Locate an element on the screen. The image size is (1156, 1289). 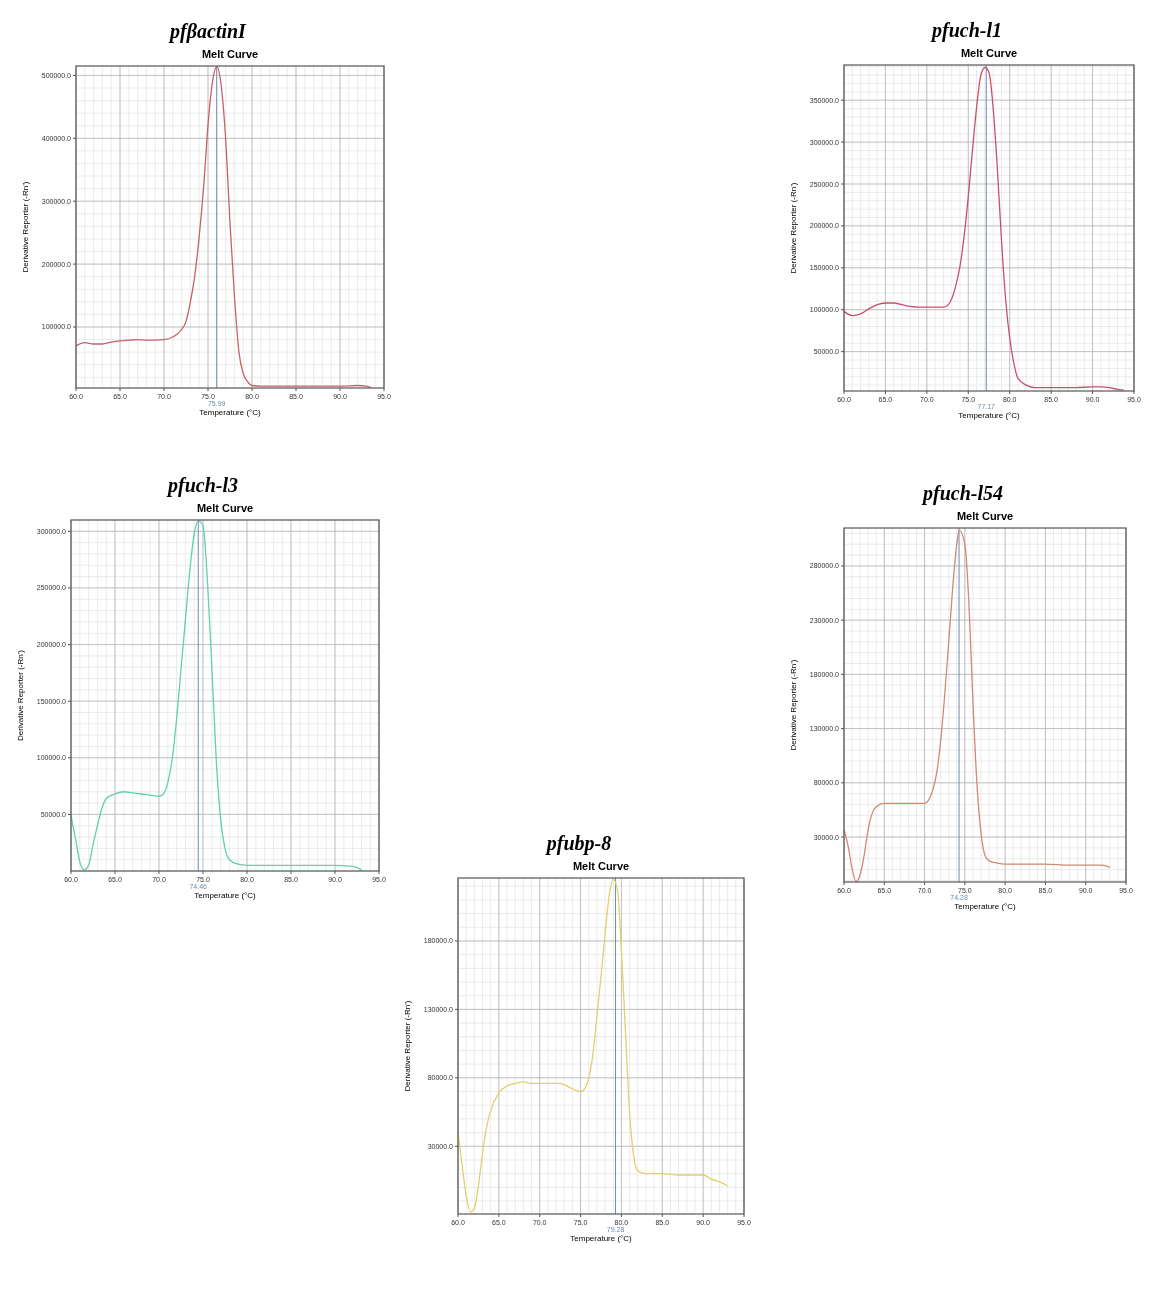
chart-title: pfβactinI is located at coordinates (208, 31).